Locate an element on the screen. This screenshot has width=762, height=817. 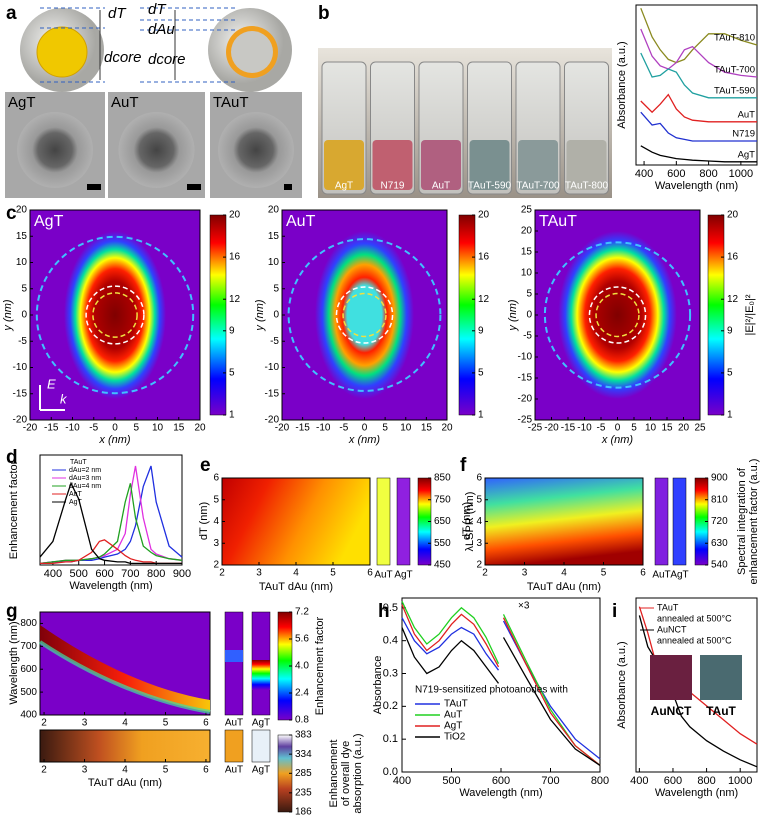
field-map is located at coordinates (364, 315).